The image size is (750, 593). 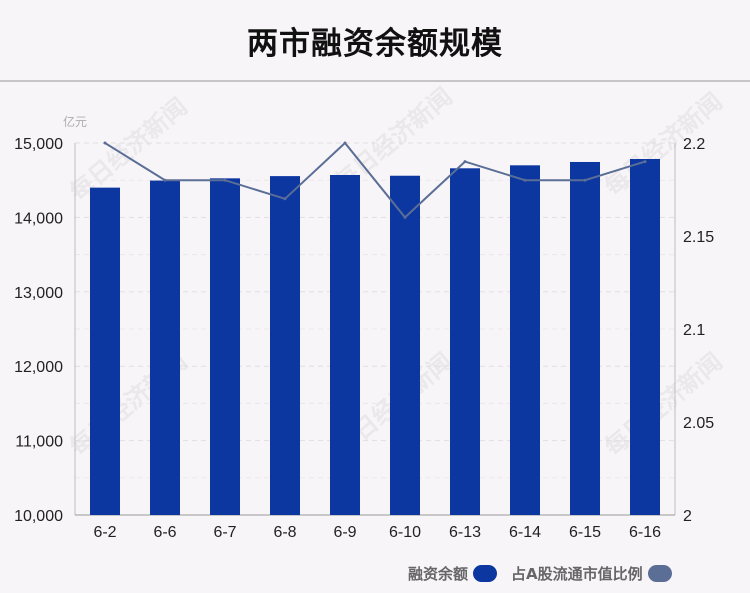 I want to click on title-divider, so click(x=375, y=81).